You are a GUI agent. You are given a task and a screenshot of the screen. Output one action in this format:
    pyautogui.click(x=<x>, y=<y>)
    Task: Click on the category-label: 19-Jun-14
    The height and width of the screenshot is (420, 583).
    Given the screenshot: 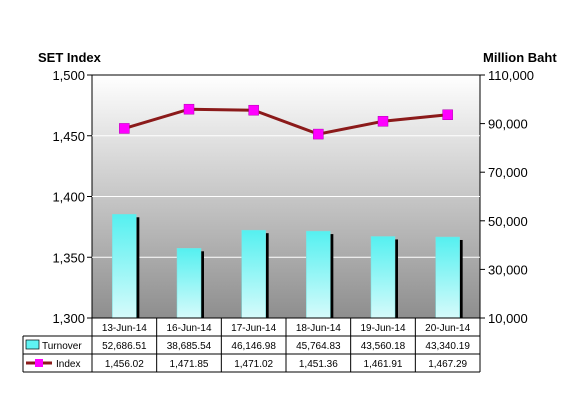 What is the action you would take?
    pyautogui.click(x=382, y=328)
    